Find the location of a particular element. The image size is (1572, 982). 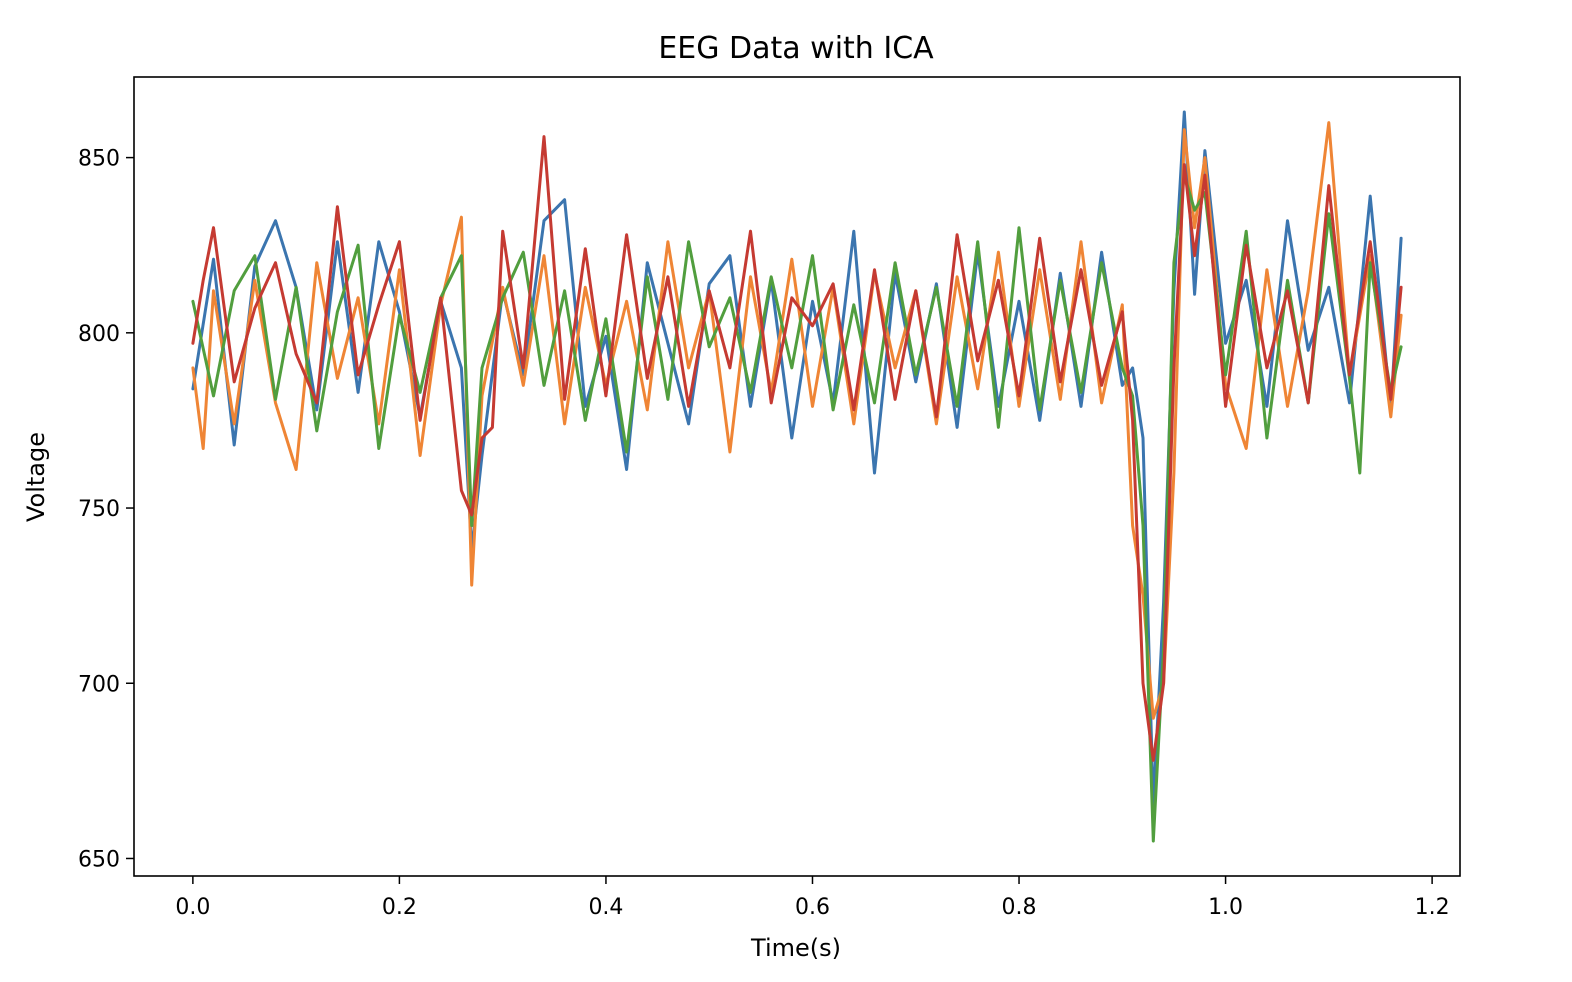

x-axis-label: Time(s) is located at coordinates (795, 948).